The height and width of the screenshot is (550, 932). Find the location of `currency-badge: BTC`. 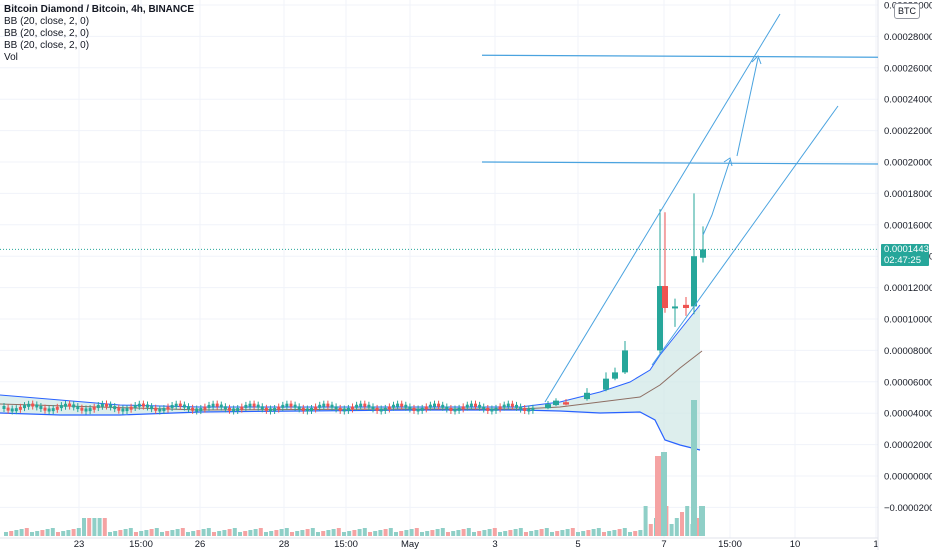

currency-badge: BTC is located at coordinates (907, 11).